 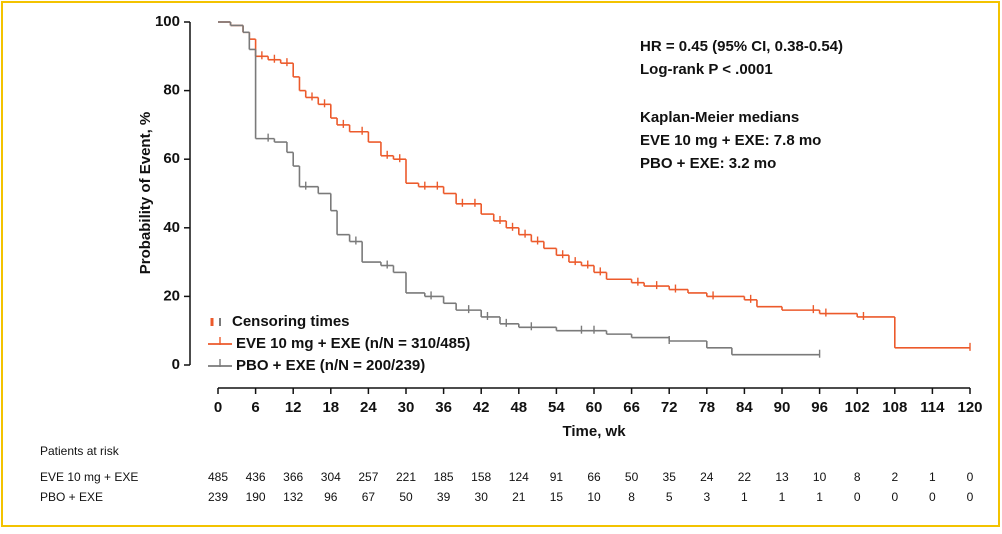 What do you see at coordinates (669, 497) in the screenshot?
I see `risk-count: 5` at bounding box center [669, 497].